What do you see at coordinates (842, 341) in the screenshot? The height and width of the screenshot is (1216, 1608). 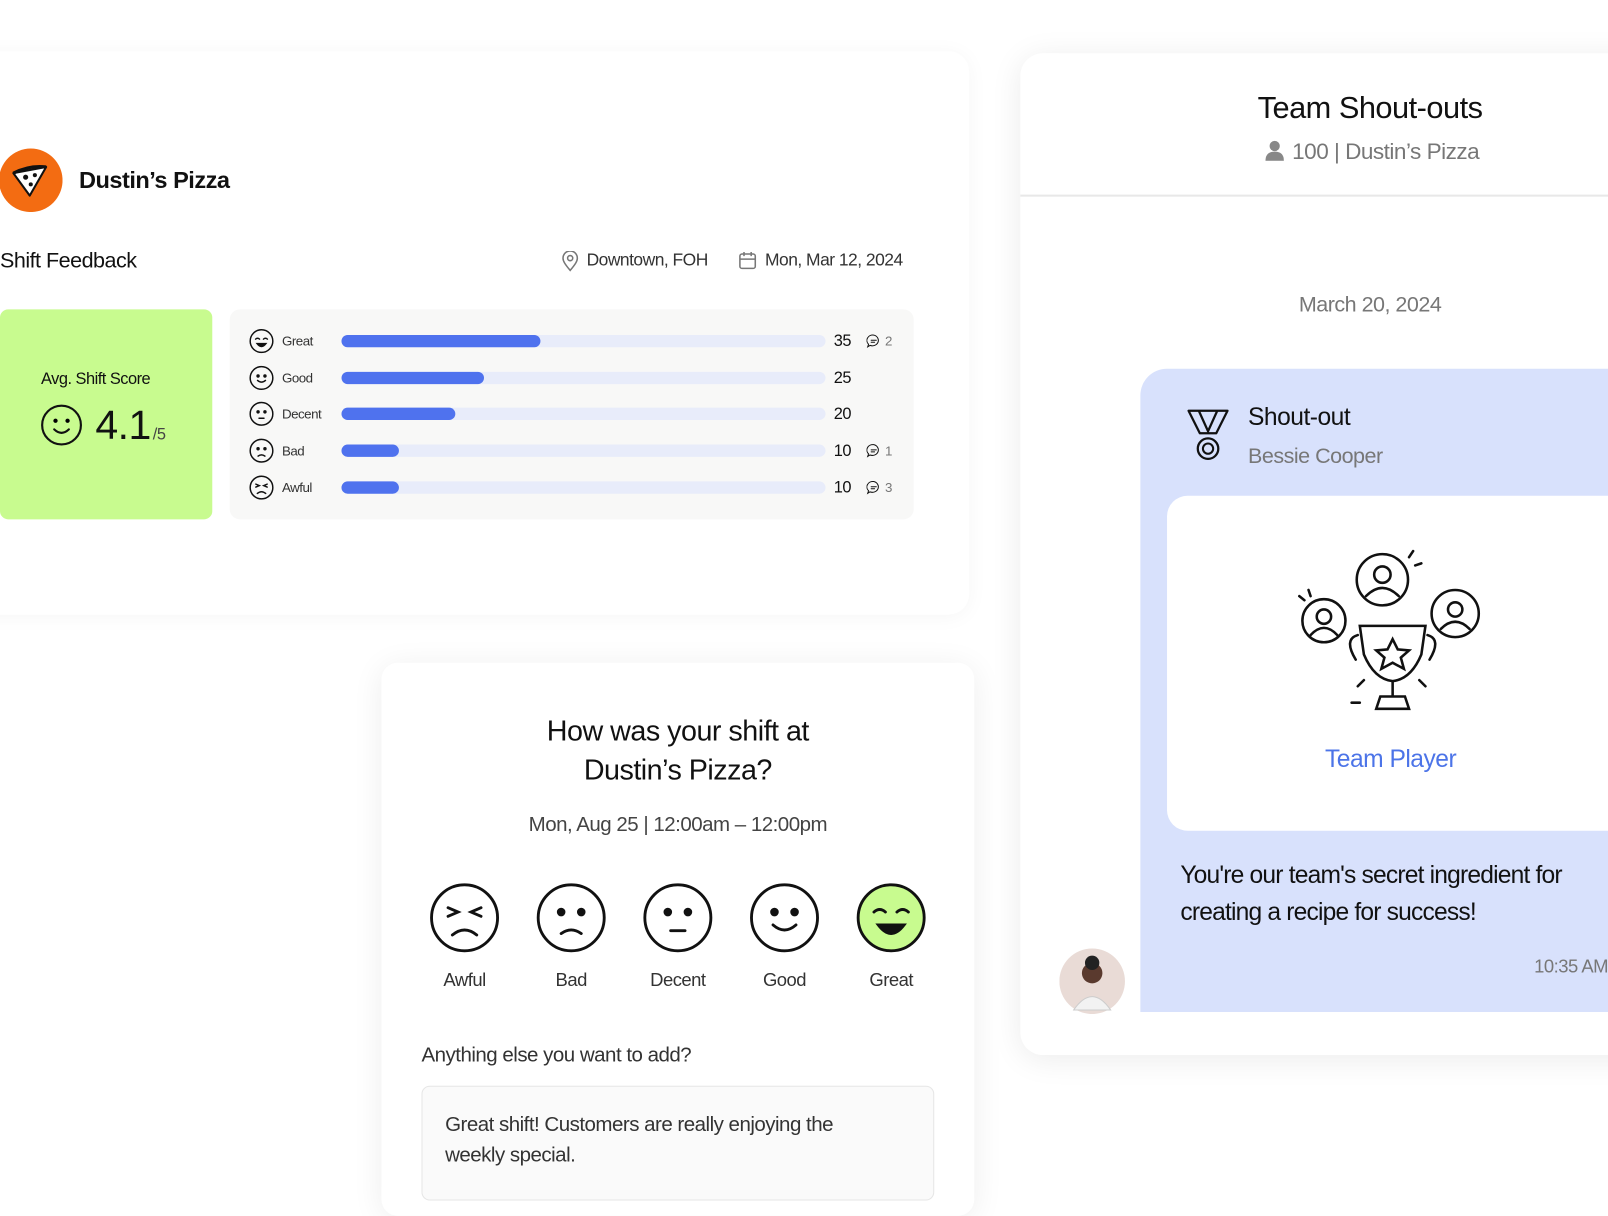 I see `rating-count: 35` at bounding box center [842, 341].